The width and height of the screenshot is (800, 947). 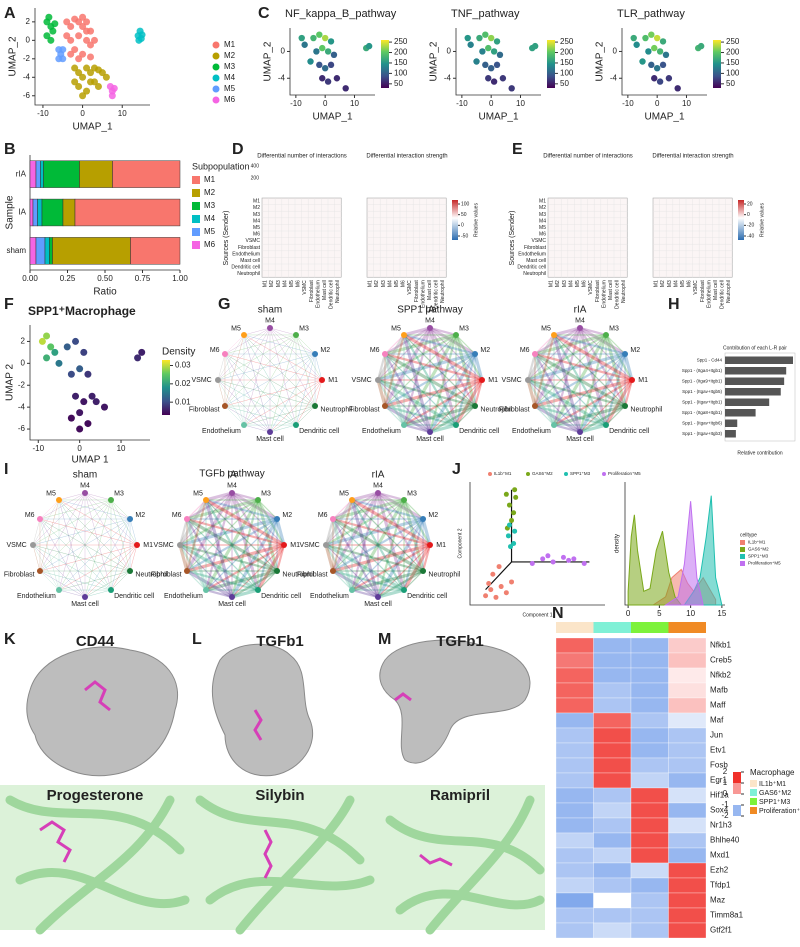 What do you see at coordinates (336, 409) in the screenshot?
I see `node-label: Neutrophil` at bounding box center [336, 409].